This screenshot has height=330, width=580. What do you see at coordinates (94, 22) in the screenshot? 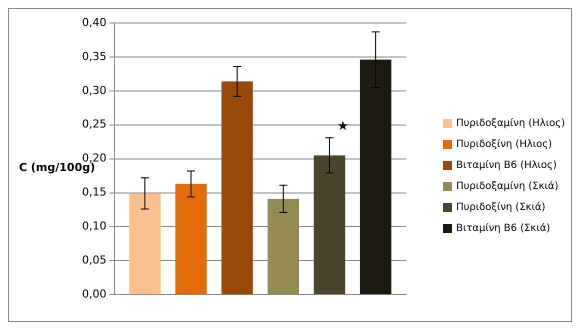
I see `y-tick-label: 0,40` at bounding box center [94, 22].